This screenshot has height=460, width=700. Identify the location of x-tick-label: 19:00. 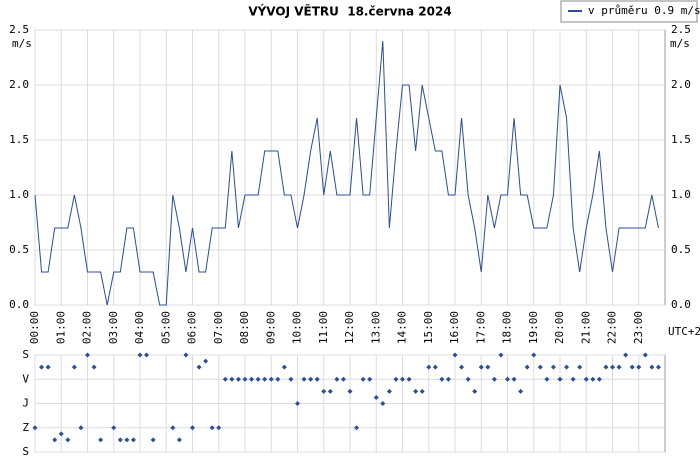
(533, 327).